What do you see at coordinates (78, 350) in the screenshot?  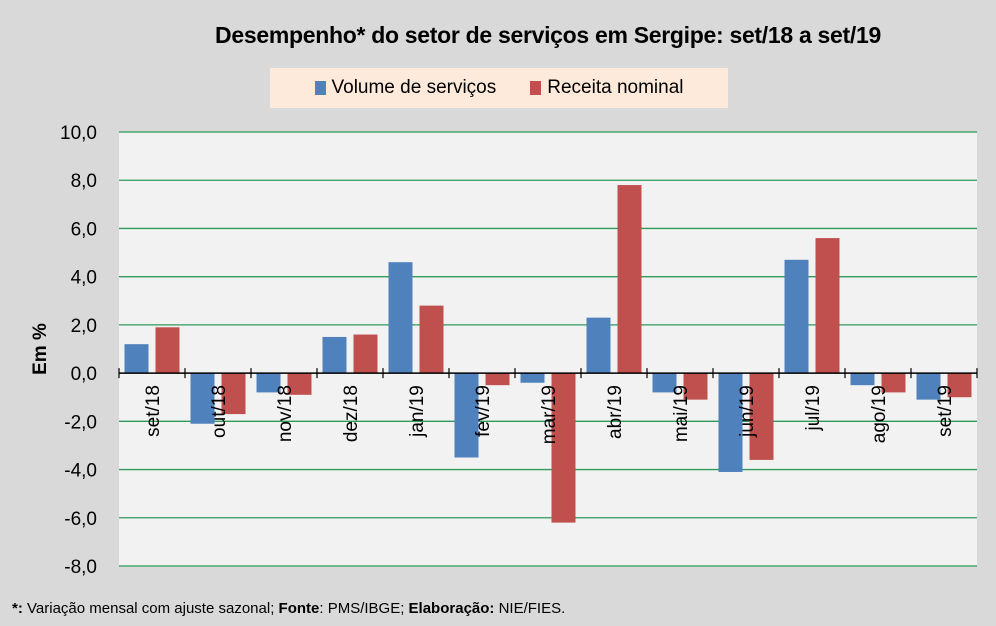 I see `y-axis: 10,0 8,0 6,0 4,0 2,0 0,0 -2,0 -4,0 -6,0 -8,0` at bounding box center [78, 350].